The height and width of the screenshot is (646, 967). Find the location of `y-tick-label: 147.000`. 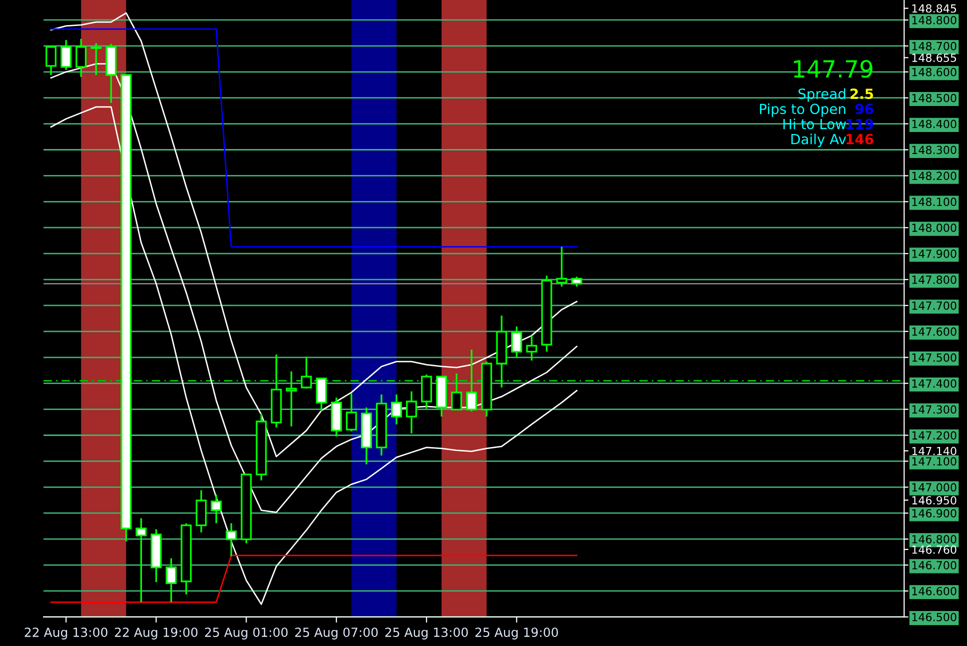

y-tick-label: 147.000 is located at coordinates (934, 487).